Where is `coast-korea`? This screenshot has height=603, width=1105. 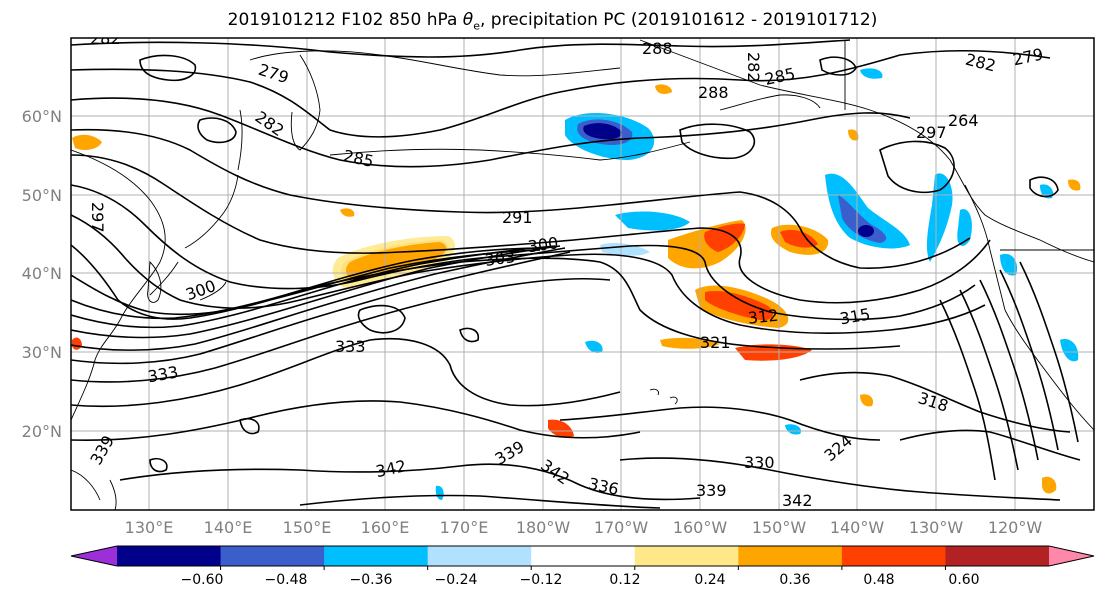
coast-korea is located at coordinates (154, 281).